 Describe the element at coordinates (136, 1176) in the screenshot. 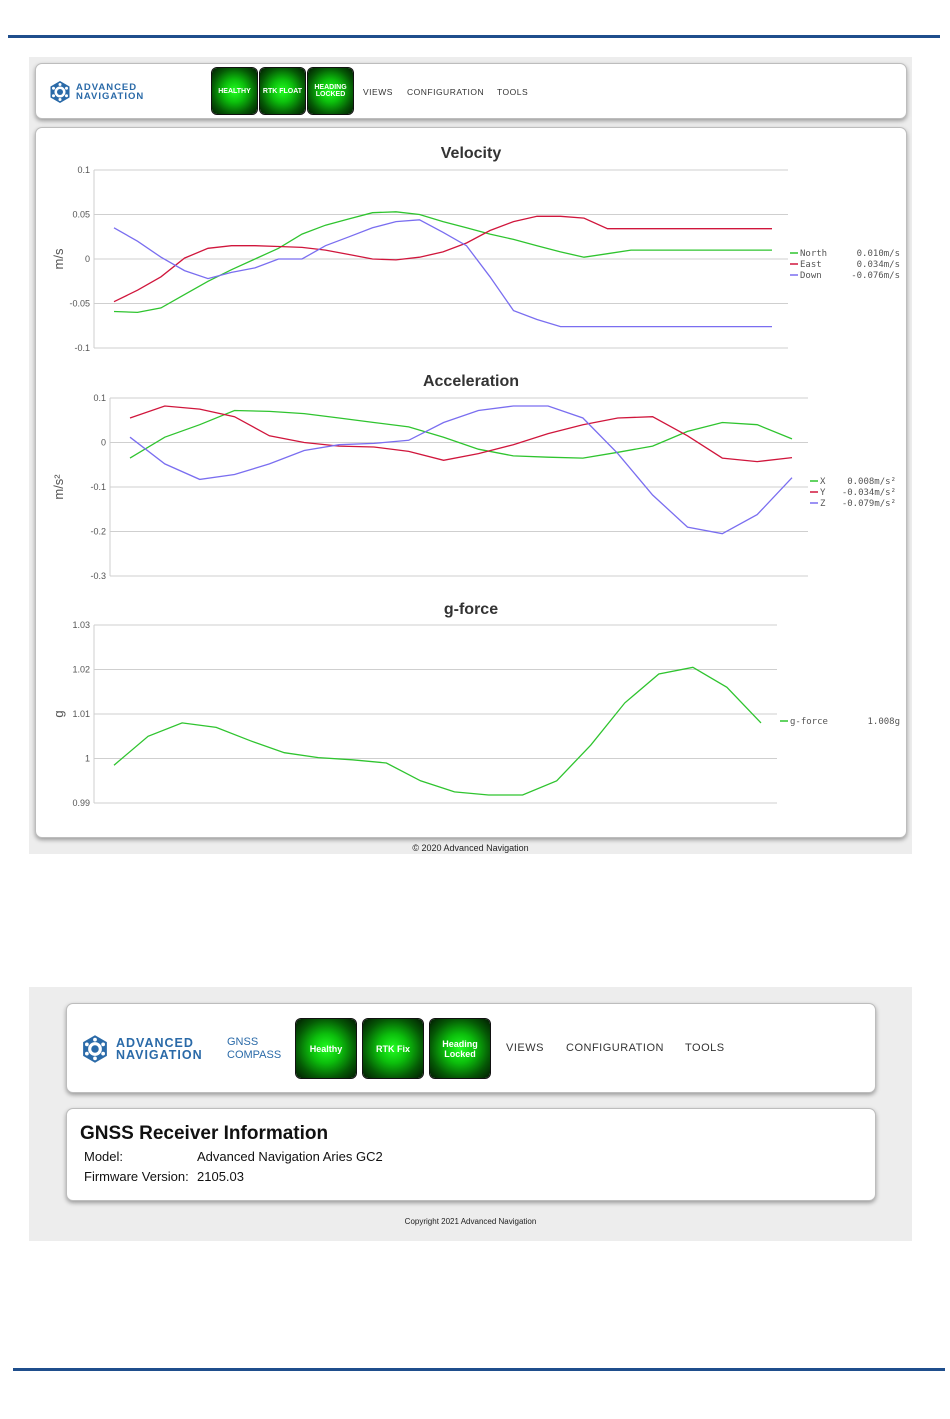

I see `firmware-label: Firmware Version:` at that location.